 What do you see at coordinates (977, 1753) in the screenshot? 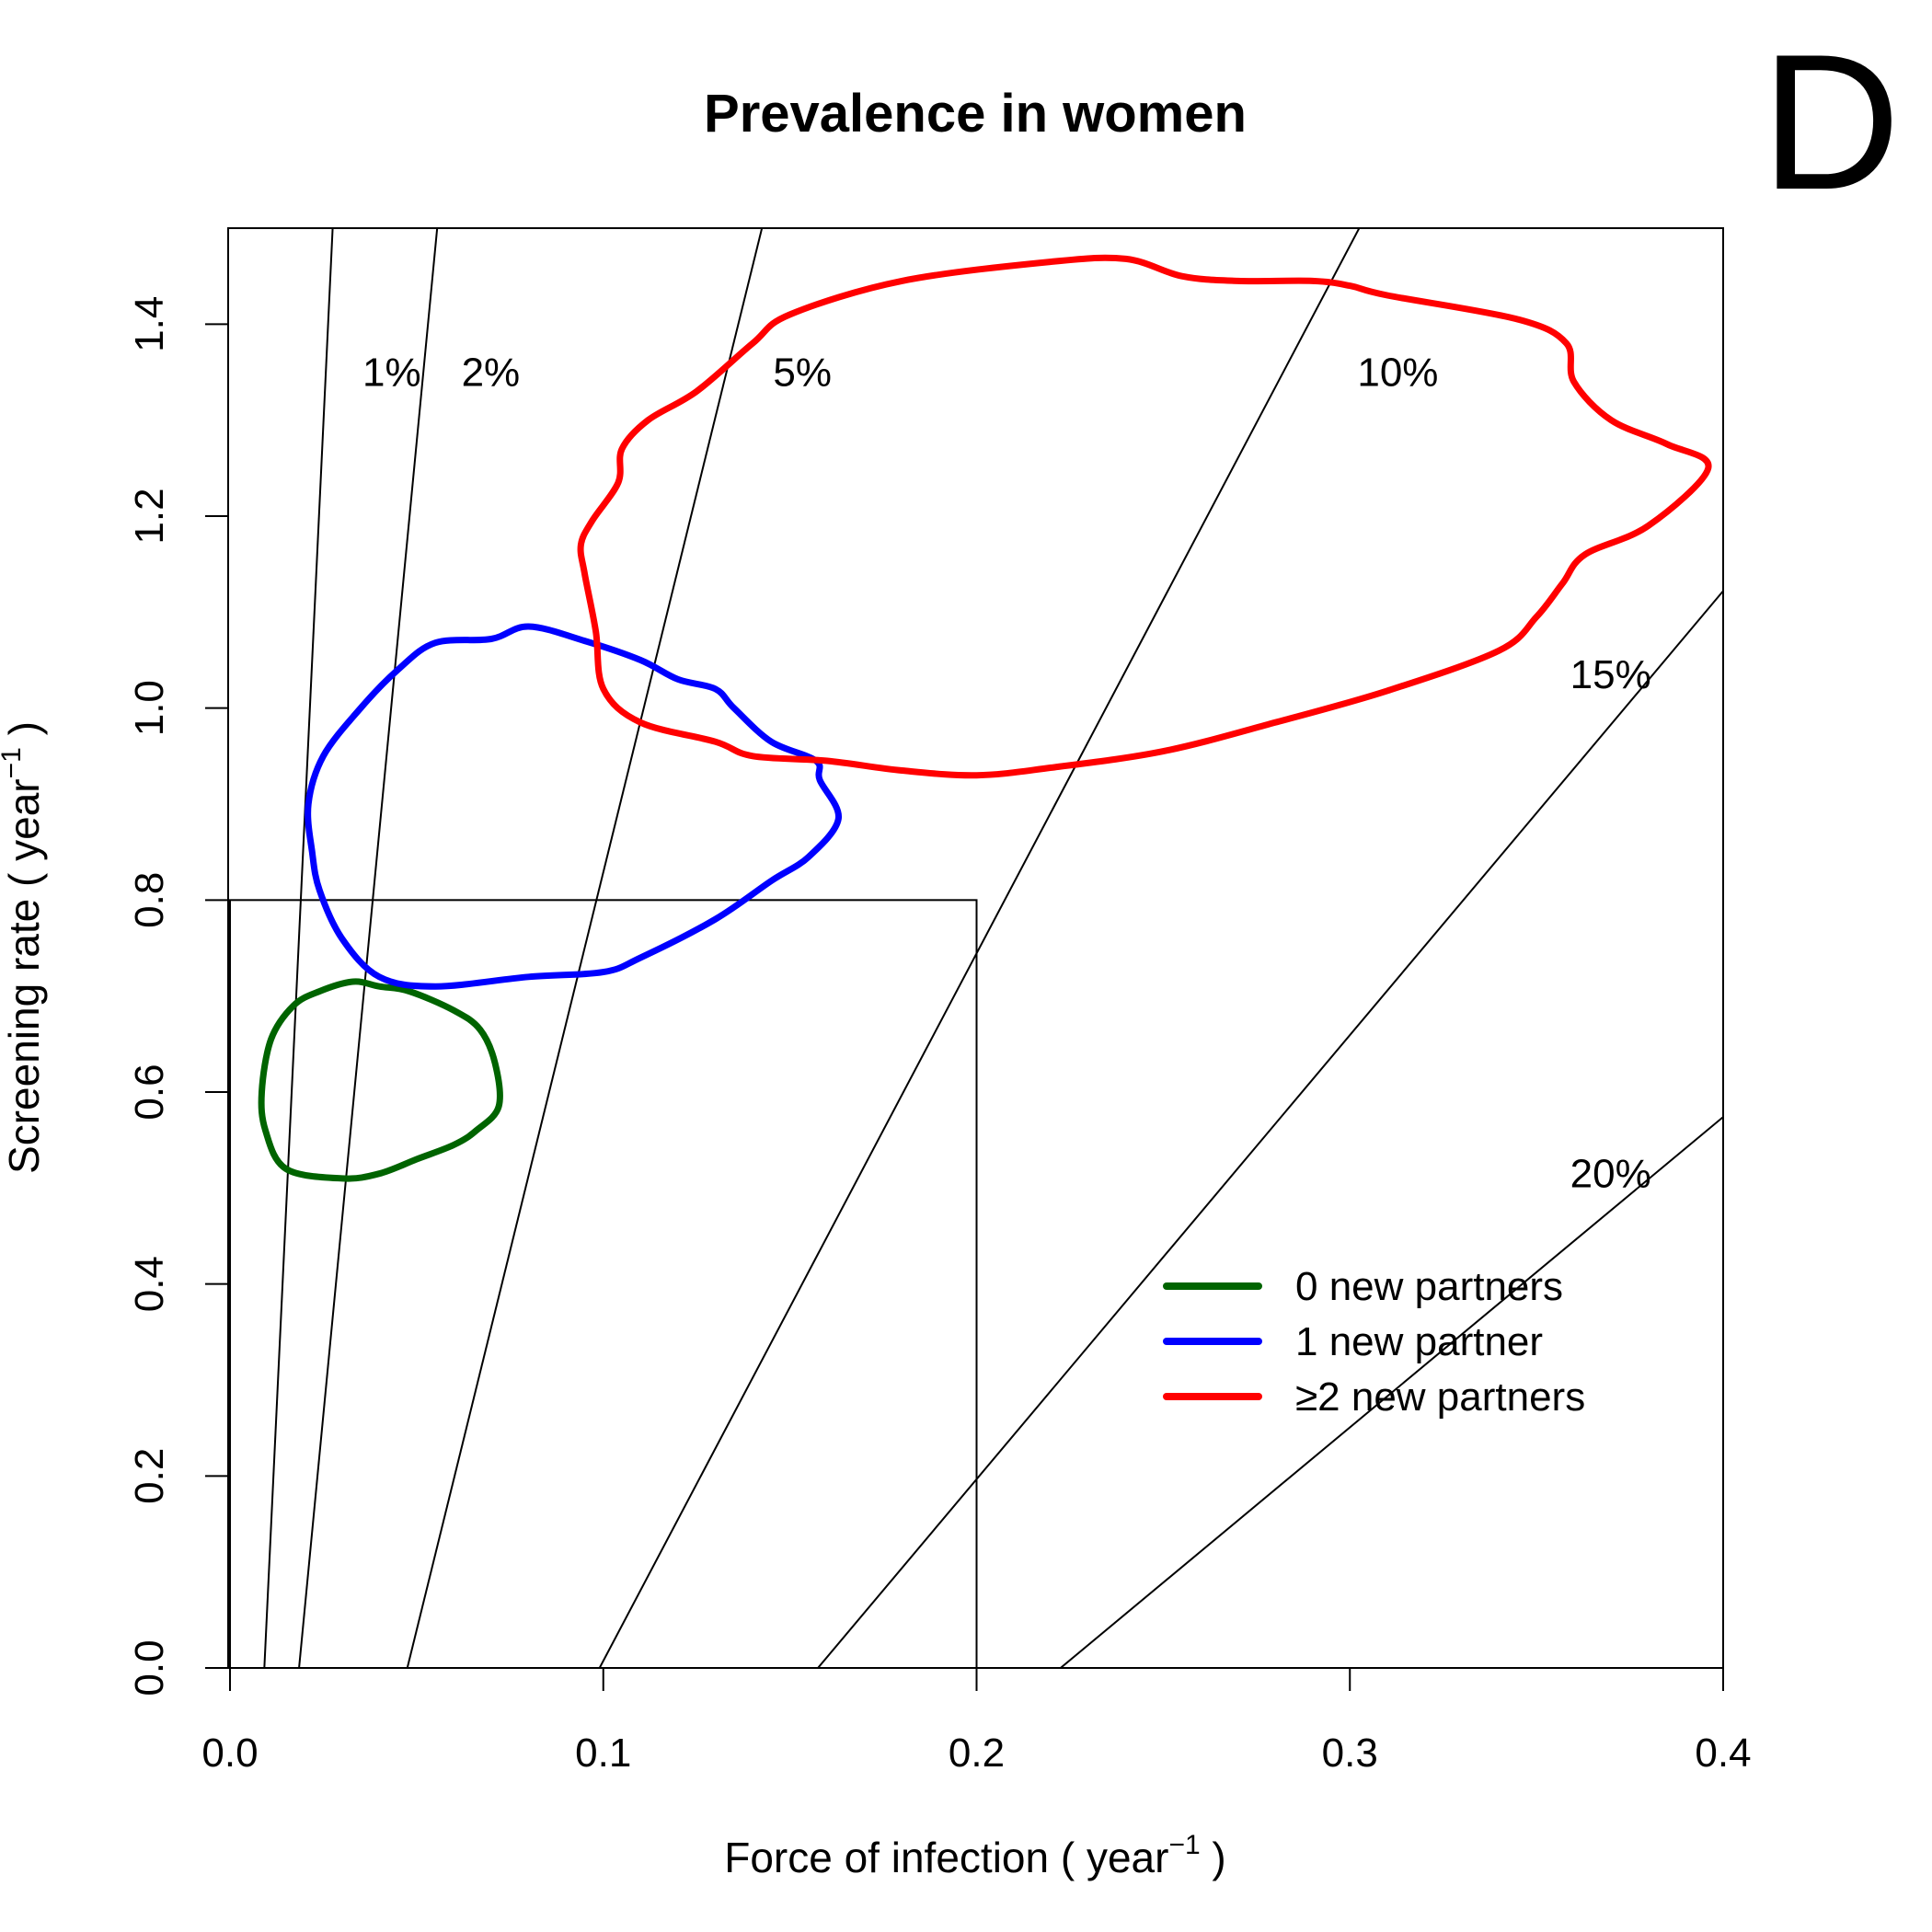
I see `x-tick-label: 0.2` at bounding box center [977, 1753].